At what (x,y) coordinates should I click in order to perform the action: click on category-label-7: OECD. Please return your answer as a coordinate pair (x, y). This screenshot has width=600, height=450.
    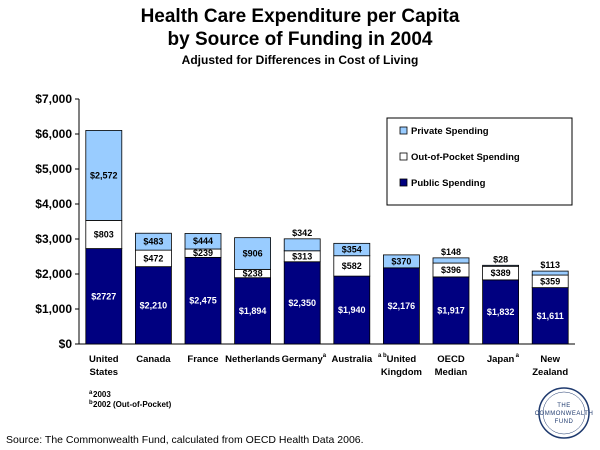
    Looking at the image, I should click on (451, 359).